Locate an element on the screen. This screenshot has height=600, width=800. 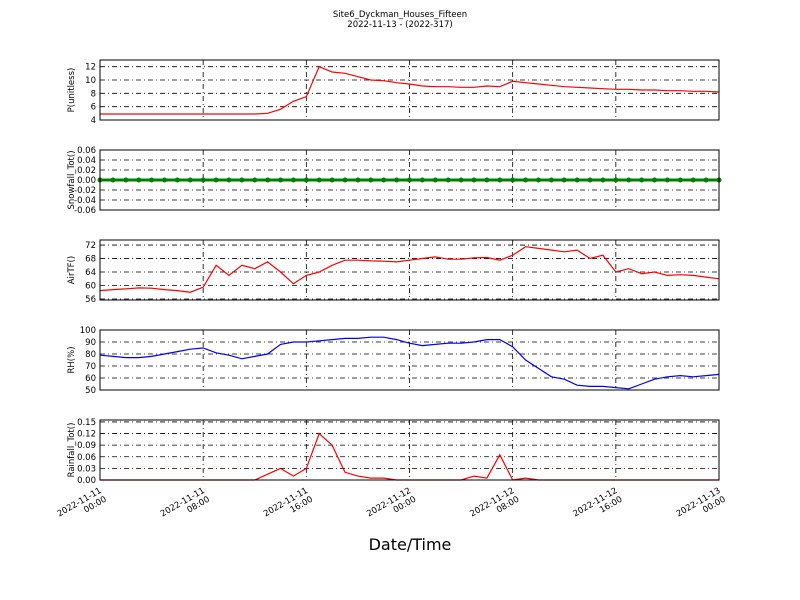
chart-subtitle: 2022-11-13 - (2022-317) is located at coordinates (399, 25).